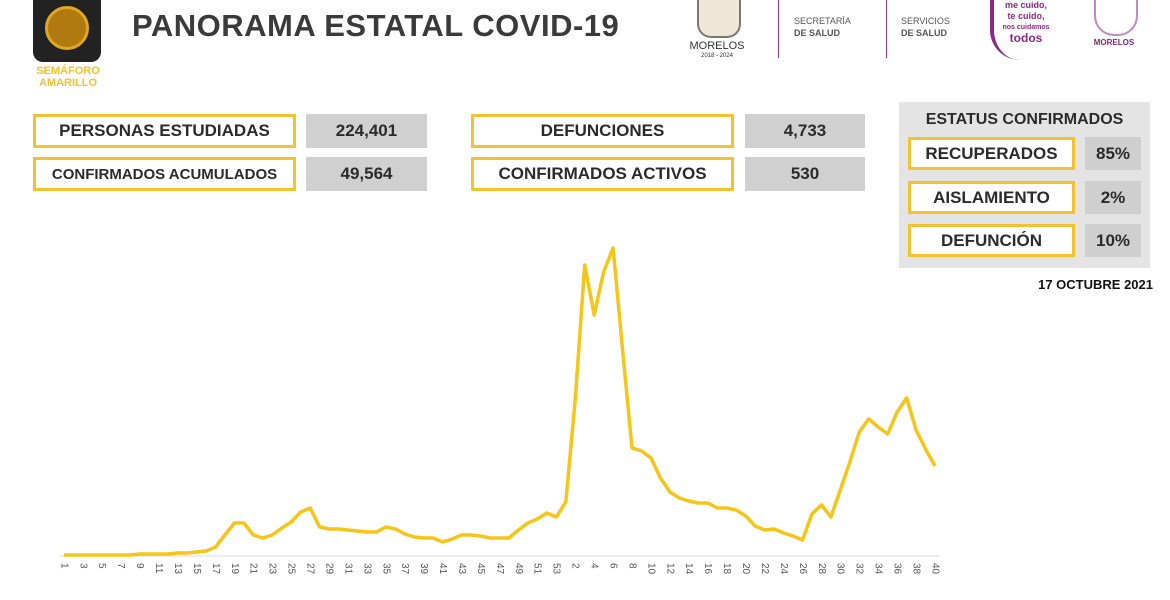  I want to click on x-tick-label: 53, so click(556, 569).